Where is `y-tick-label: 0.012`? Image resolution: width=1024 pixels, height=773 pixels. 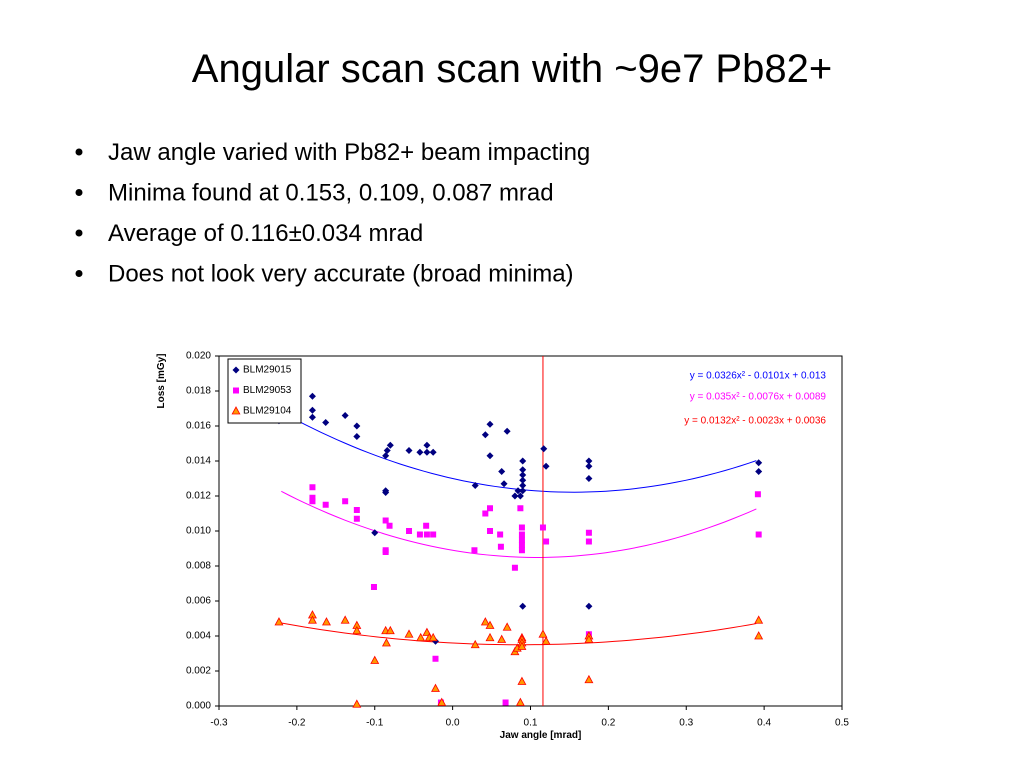
y-tick-label: 0.012 is located at coordinates (198, 496).